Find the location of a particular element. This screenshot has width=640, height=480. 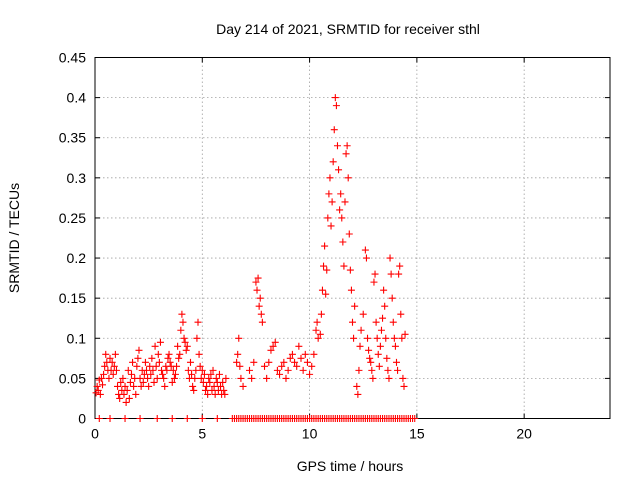

y-tick-label: 0.05 is located at coordinates (72, 378).